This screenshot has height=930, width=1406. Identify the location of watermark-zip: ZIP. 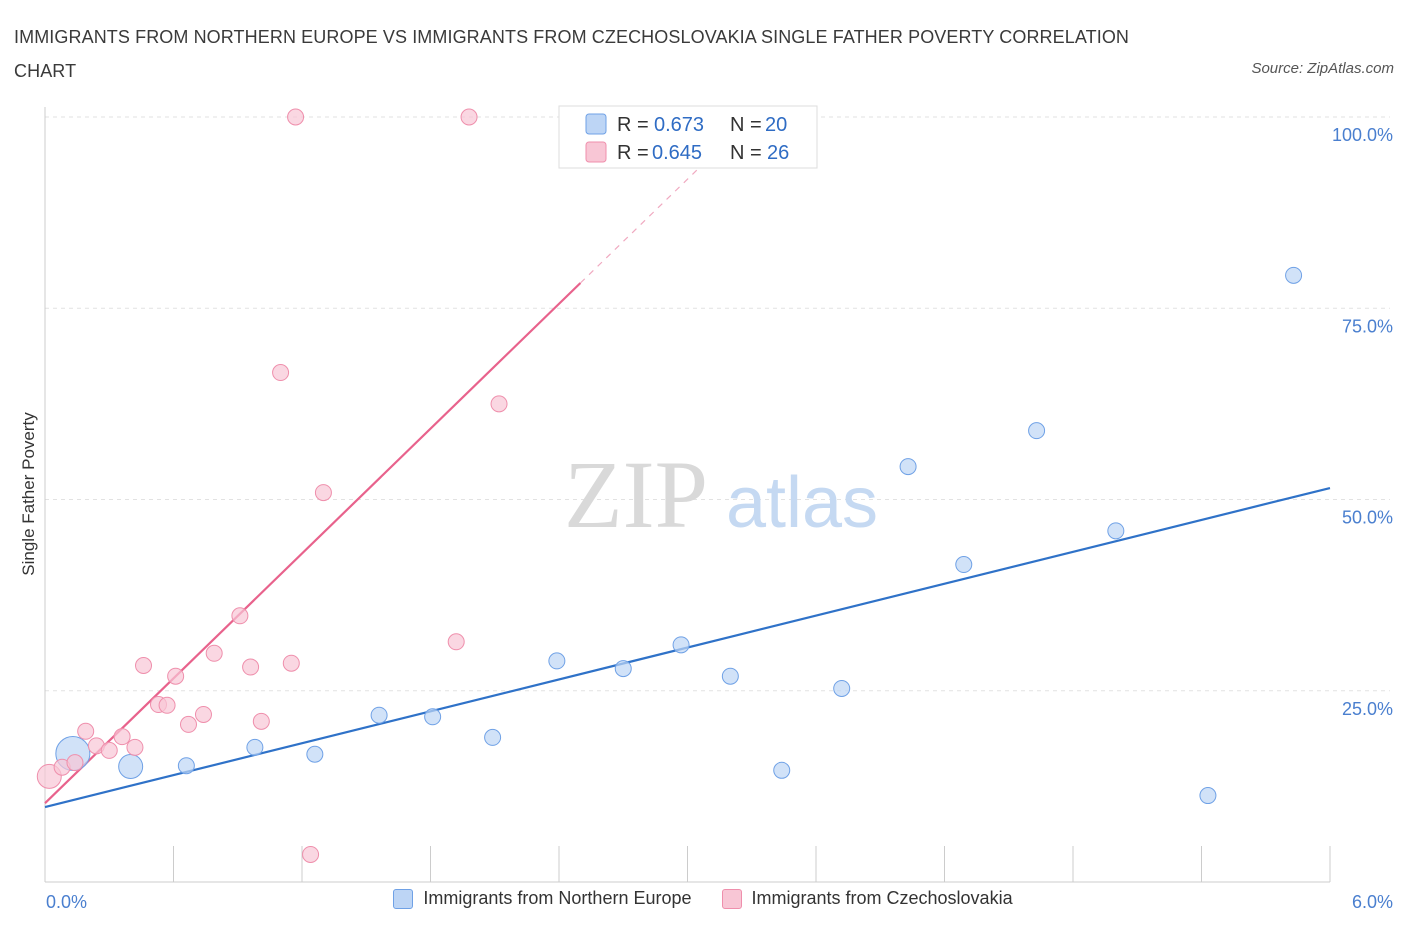
(636, 494).